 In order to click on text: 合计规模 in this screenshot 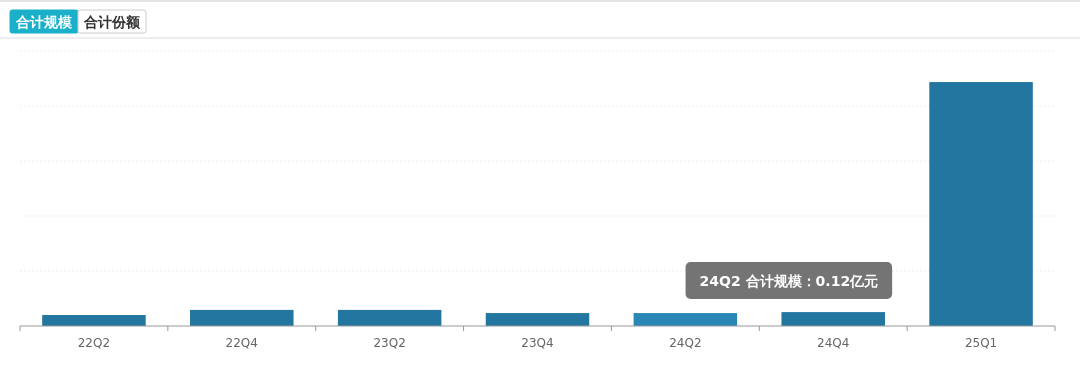, I will do `click(44, 22)`.